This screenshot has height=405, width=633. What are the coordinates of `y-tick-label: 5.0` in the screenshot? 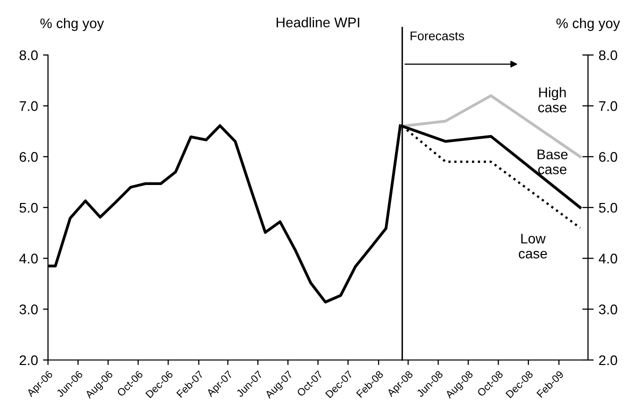 It's located at (29, 207).